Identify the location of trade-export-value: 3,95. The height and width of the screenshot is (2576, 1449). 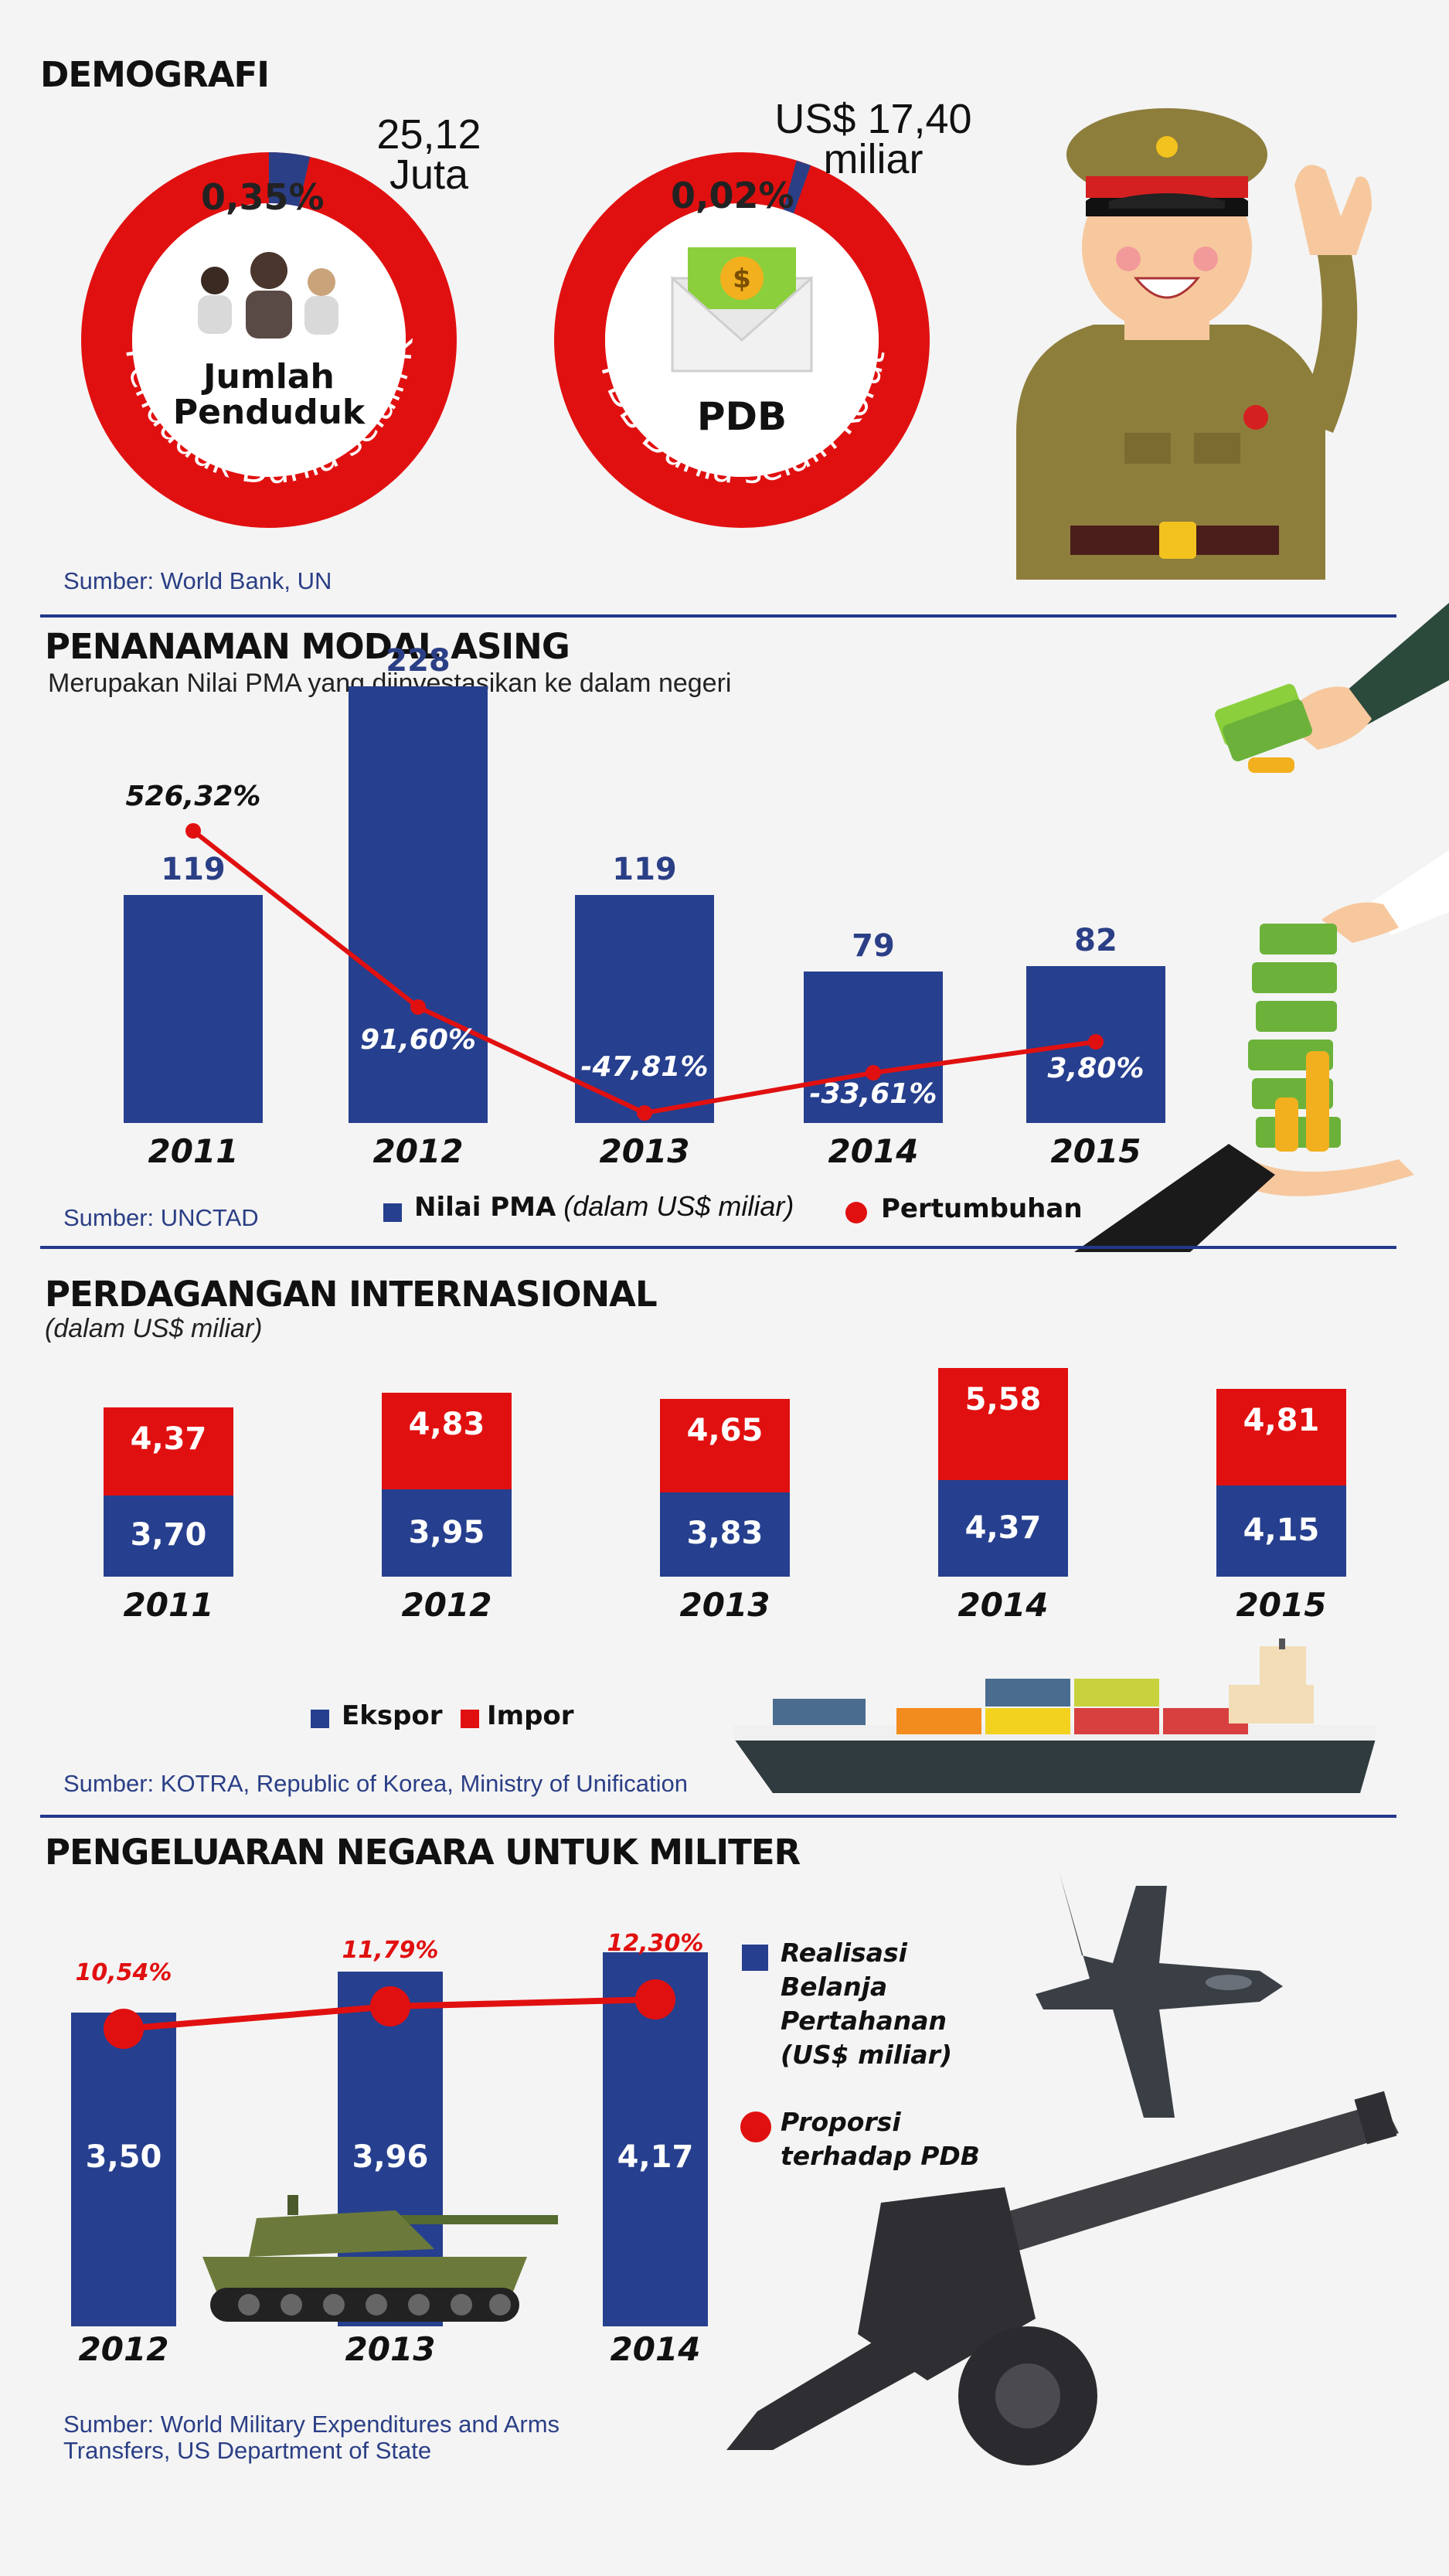
(446, 1532).